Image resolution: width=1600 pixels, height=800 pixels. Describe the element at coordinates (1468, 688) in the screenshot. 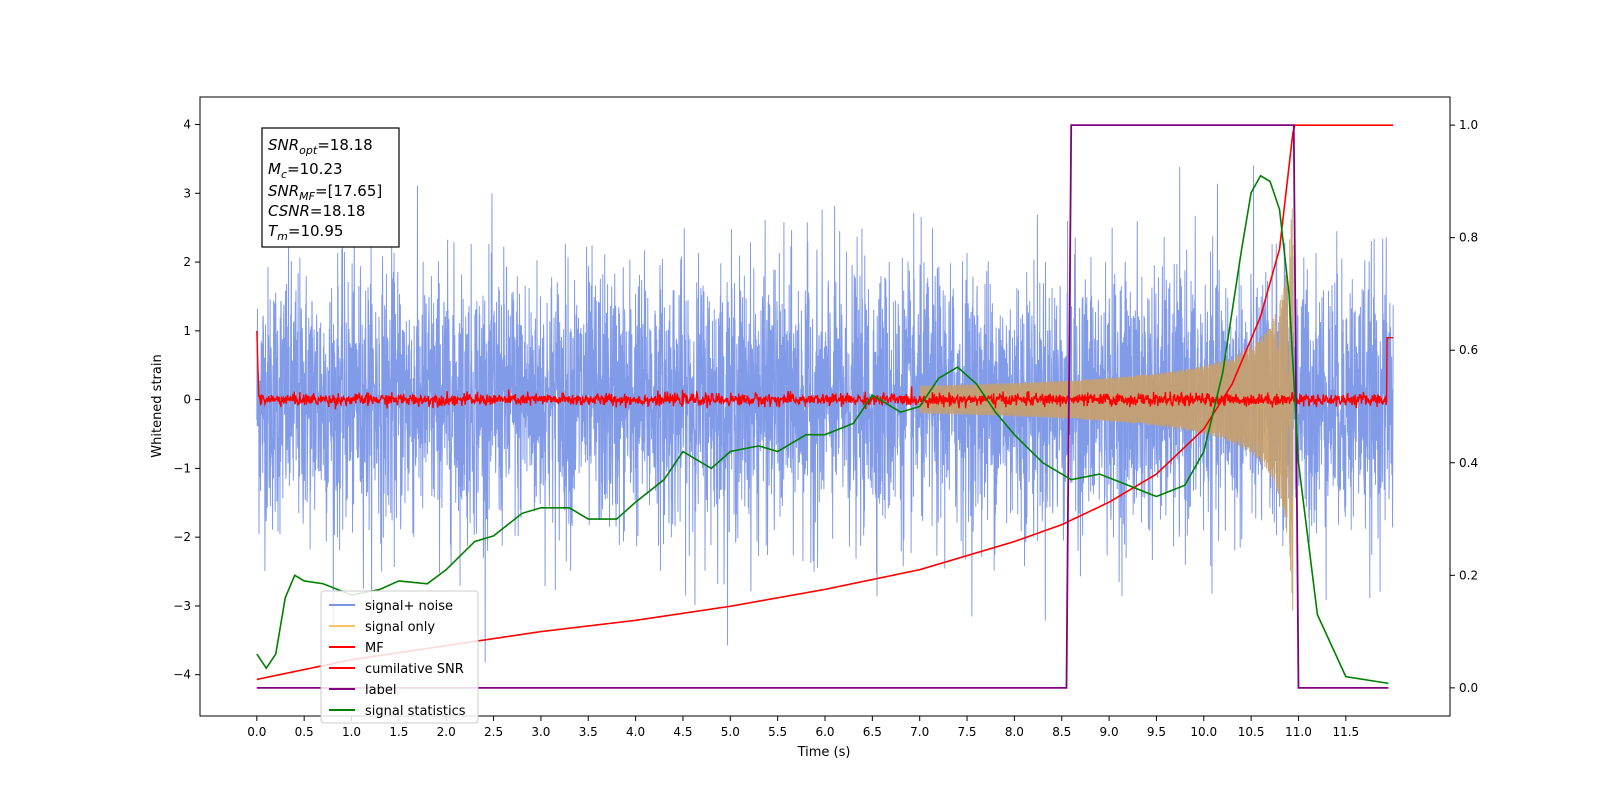

I see `y2-tick-label: 0.0` at that location.